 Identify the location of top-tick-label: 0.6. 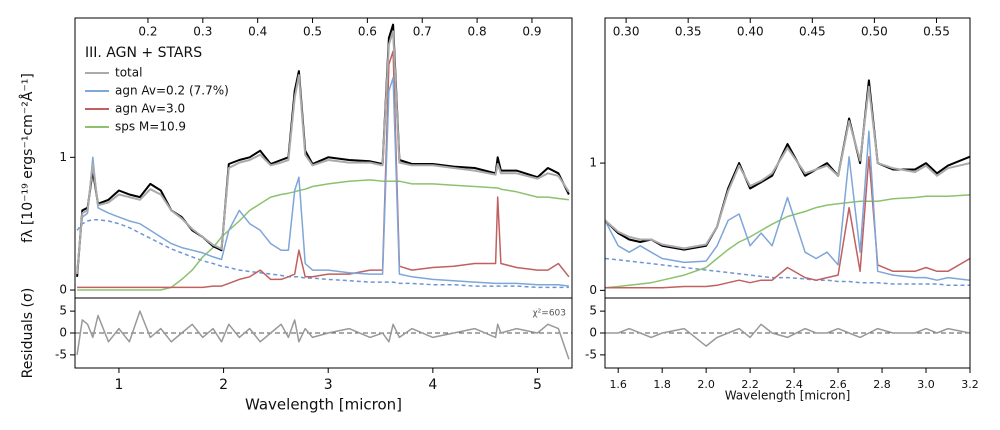
(367, 32).